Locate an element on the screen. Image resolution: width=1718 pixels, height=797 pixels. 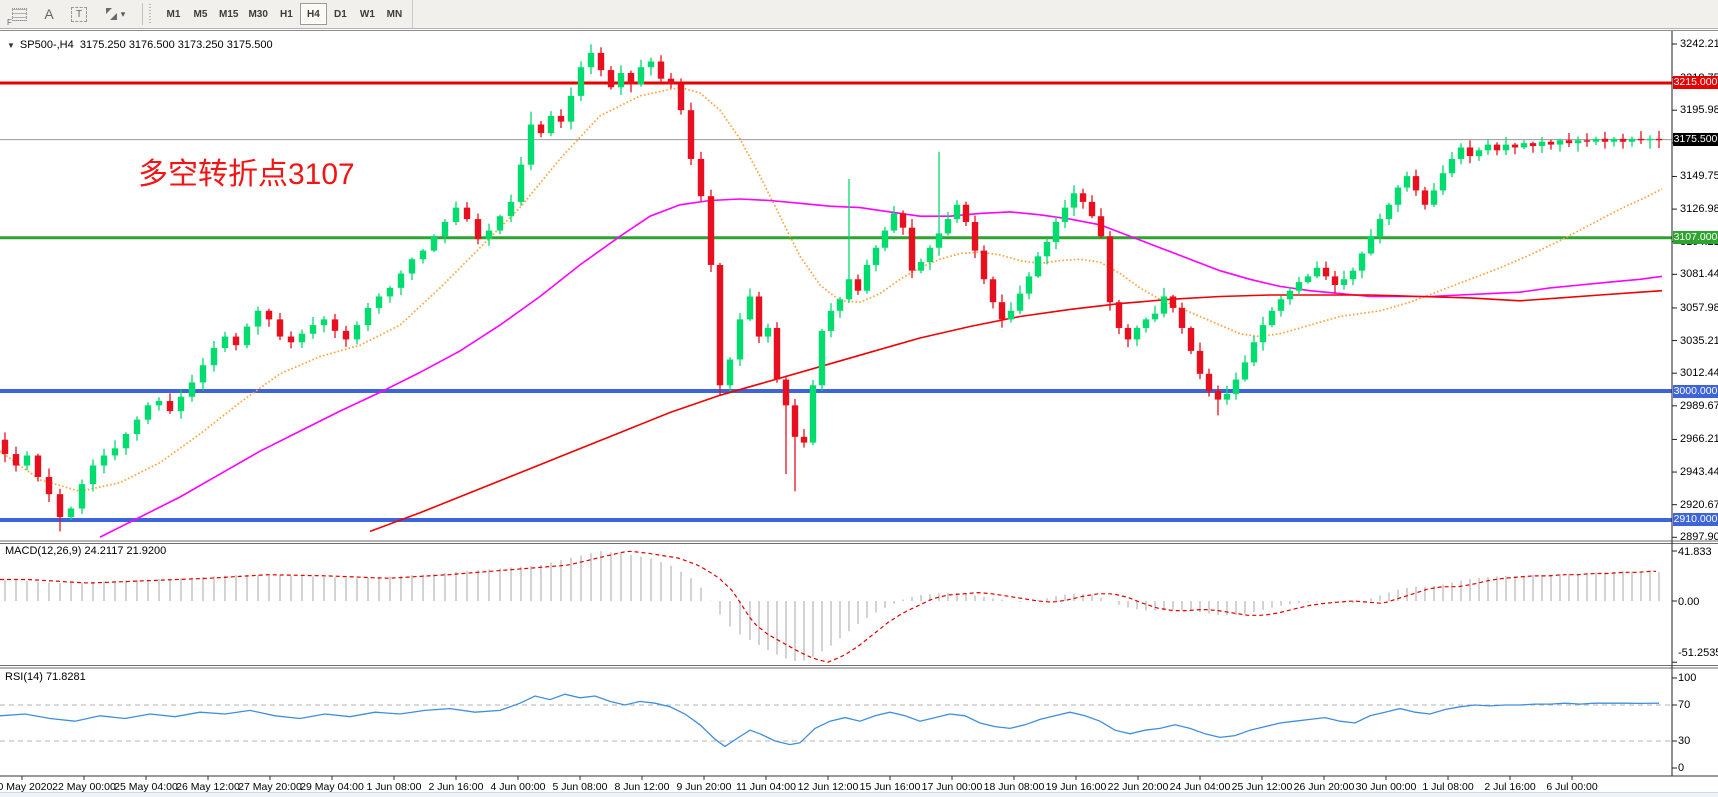
drawing-tools-group: F A T ▾ is located at coordinates (70, 14).